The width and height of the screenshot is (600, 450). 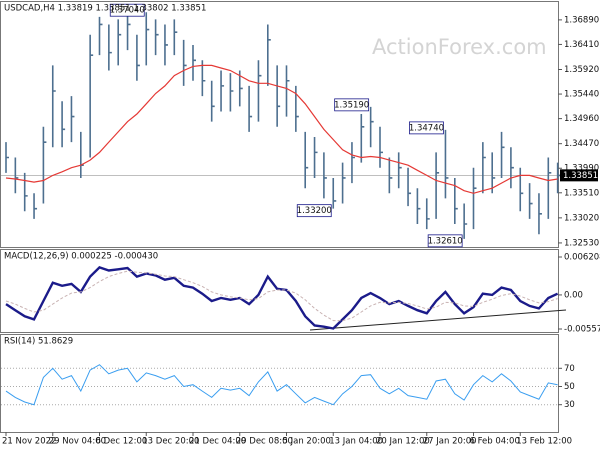 What do you see at coordinates (569, 369) in the screenshot?
I see `y-tick-label: 70` at bounding box center [569, 369].